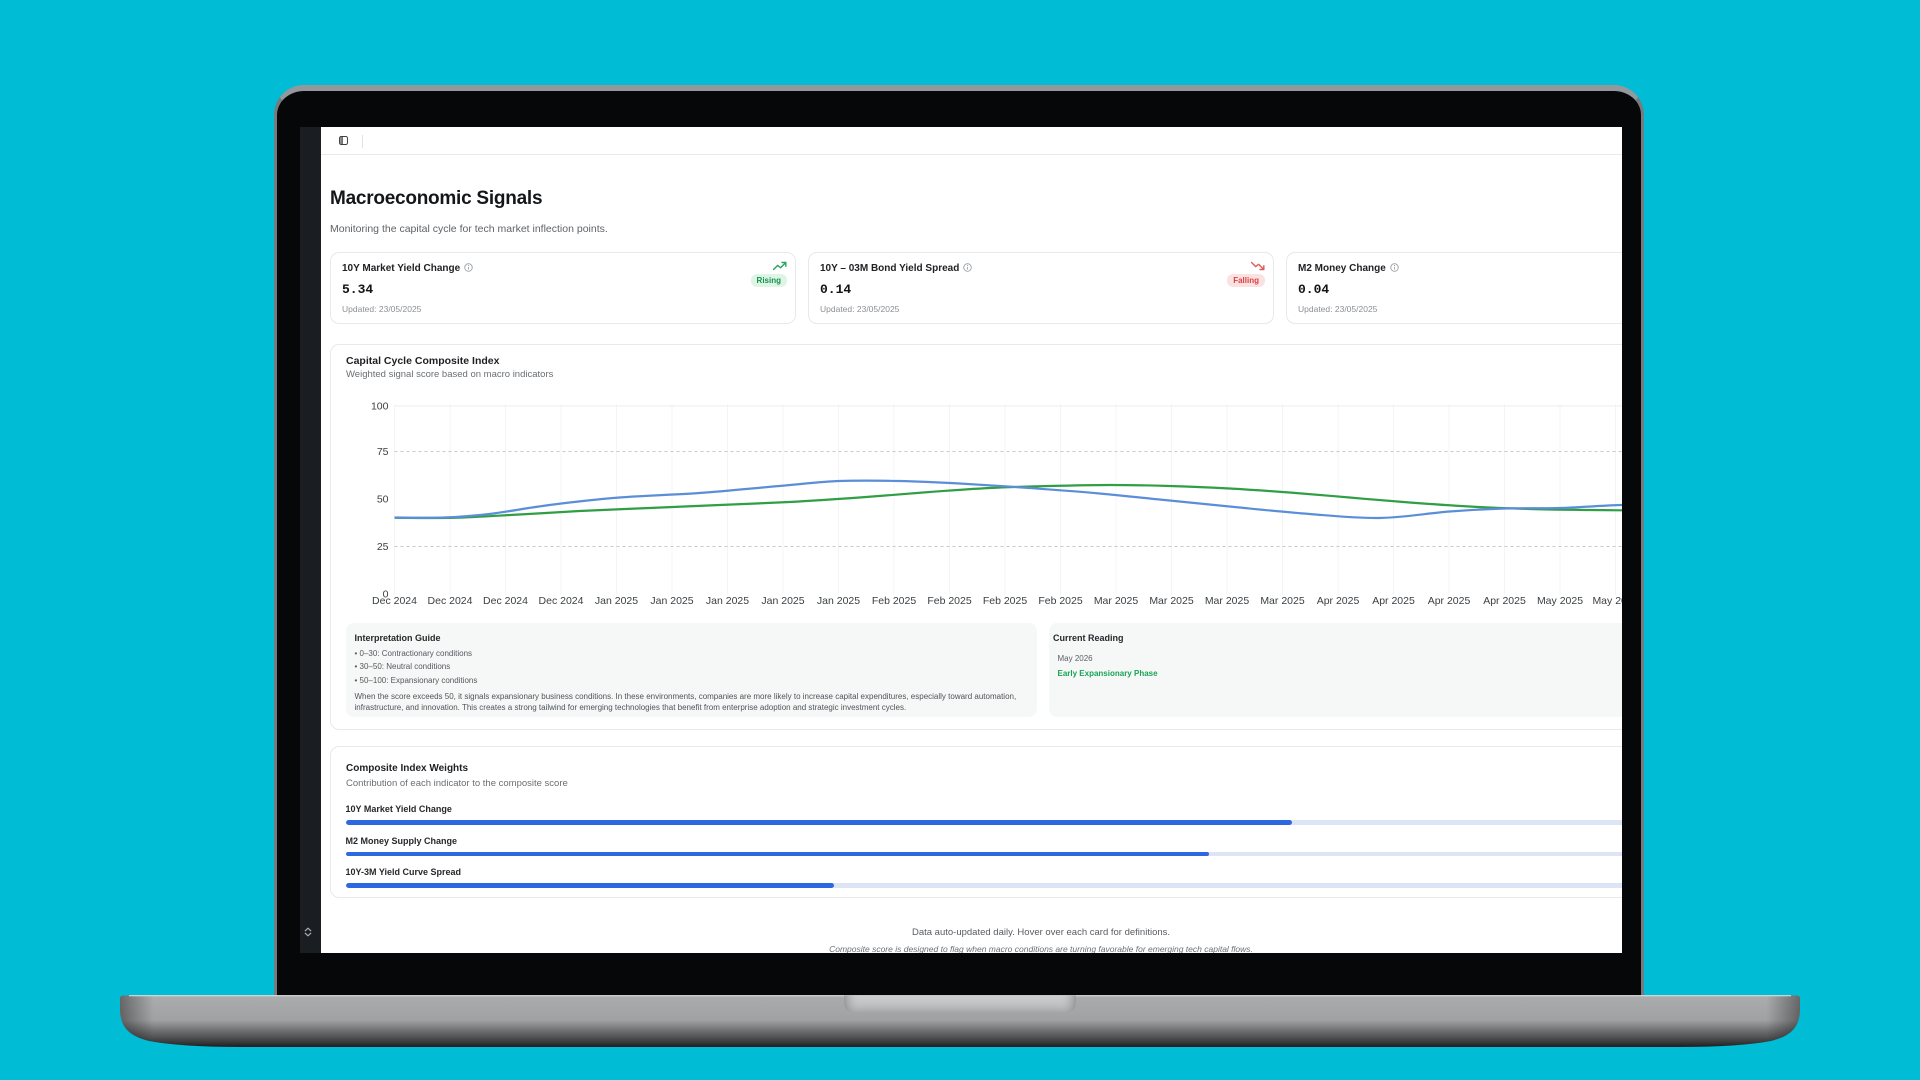 This screenshot has width=1920, height=1080. What do you see at coordinates (383, 499) in the screenshot?
I see `svg-text: 50` at bounding box center [383, 499].